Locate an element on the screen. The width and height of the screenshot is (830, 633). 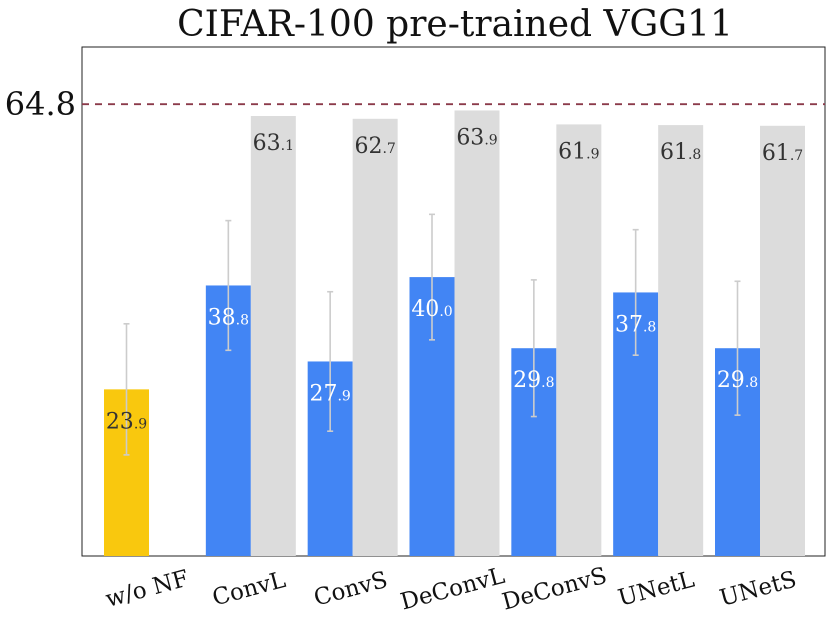
bar-primary-label-5: 37.8 is located at coordinates (635, 324).